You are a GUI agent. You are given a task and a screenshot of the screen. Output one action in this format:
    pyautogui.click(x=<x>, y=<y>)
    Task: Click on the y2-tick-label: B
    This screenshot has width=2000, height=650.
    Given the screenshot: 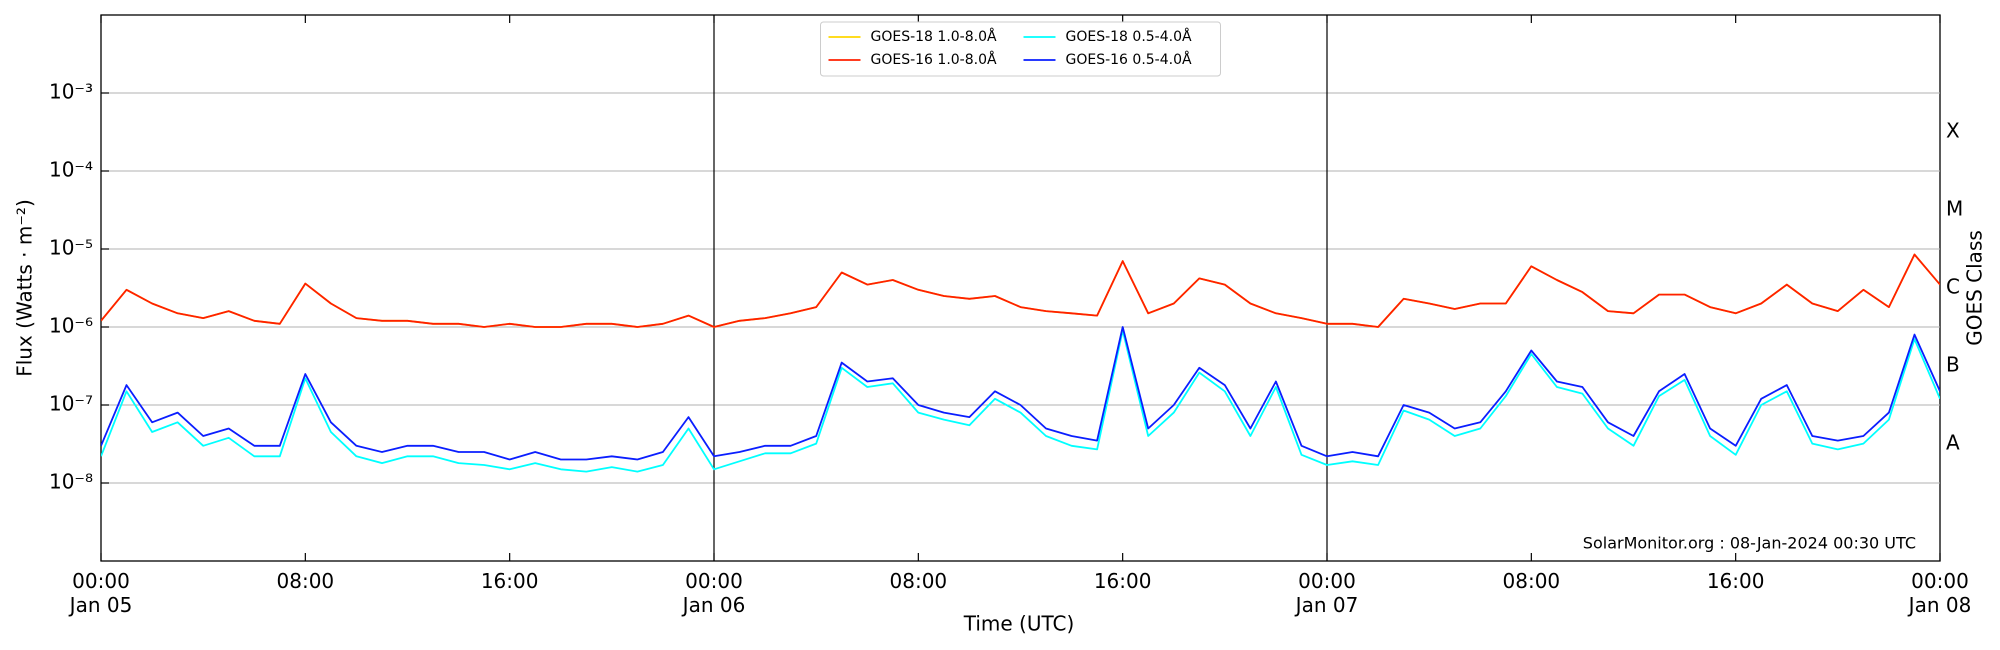 What is the action you would take?
    pyautogui.click(x=1953, y=365)
    